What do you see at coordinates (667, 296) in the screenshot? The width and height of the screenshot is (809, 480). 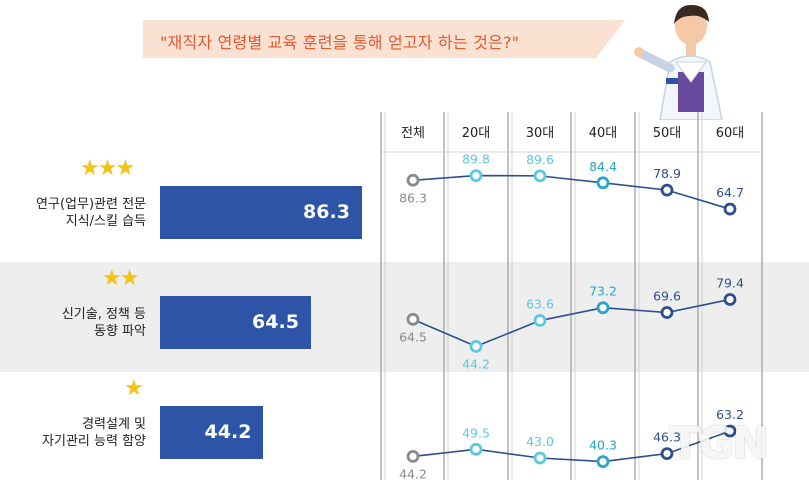 I see `data-value-label: 69.6` at bounding box center [667, 296].